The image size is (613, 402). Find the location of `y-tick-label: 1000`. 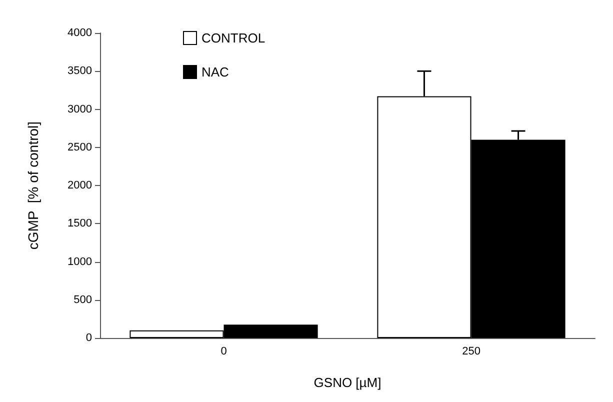

y-tick-label: 1000 is located at coordinates (80, 262).